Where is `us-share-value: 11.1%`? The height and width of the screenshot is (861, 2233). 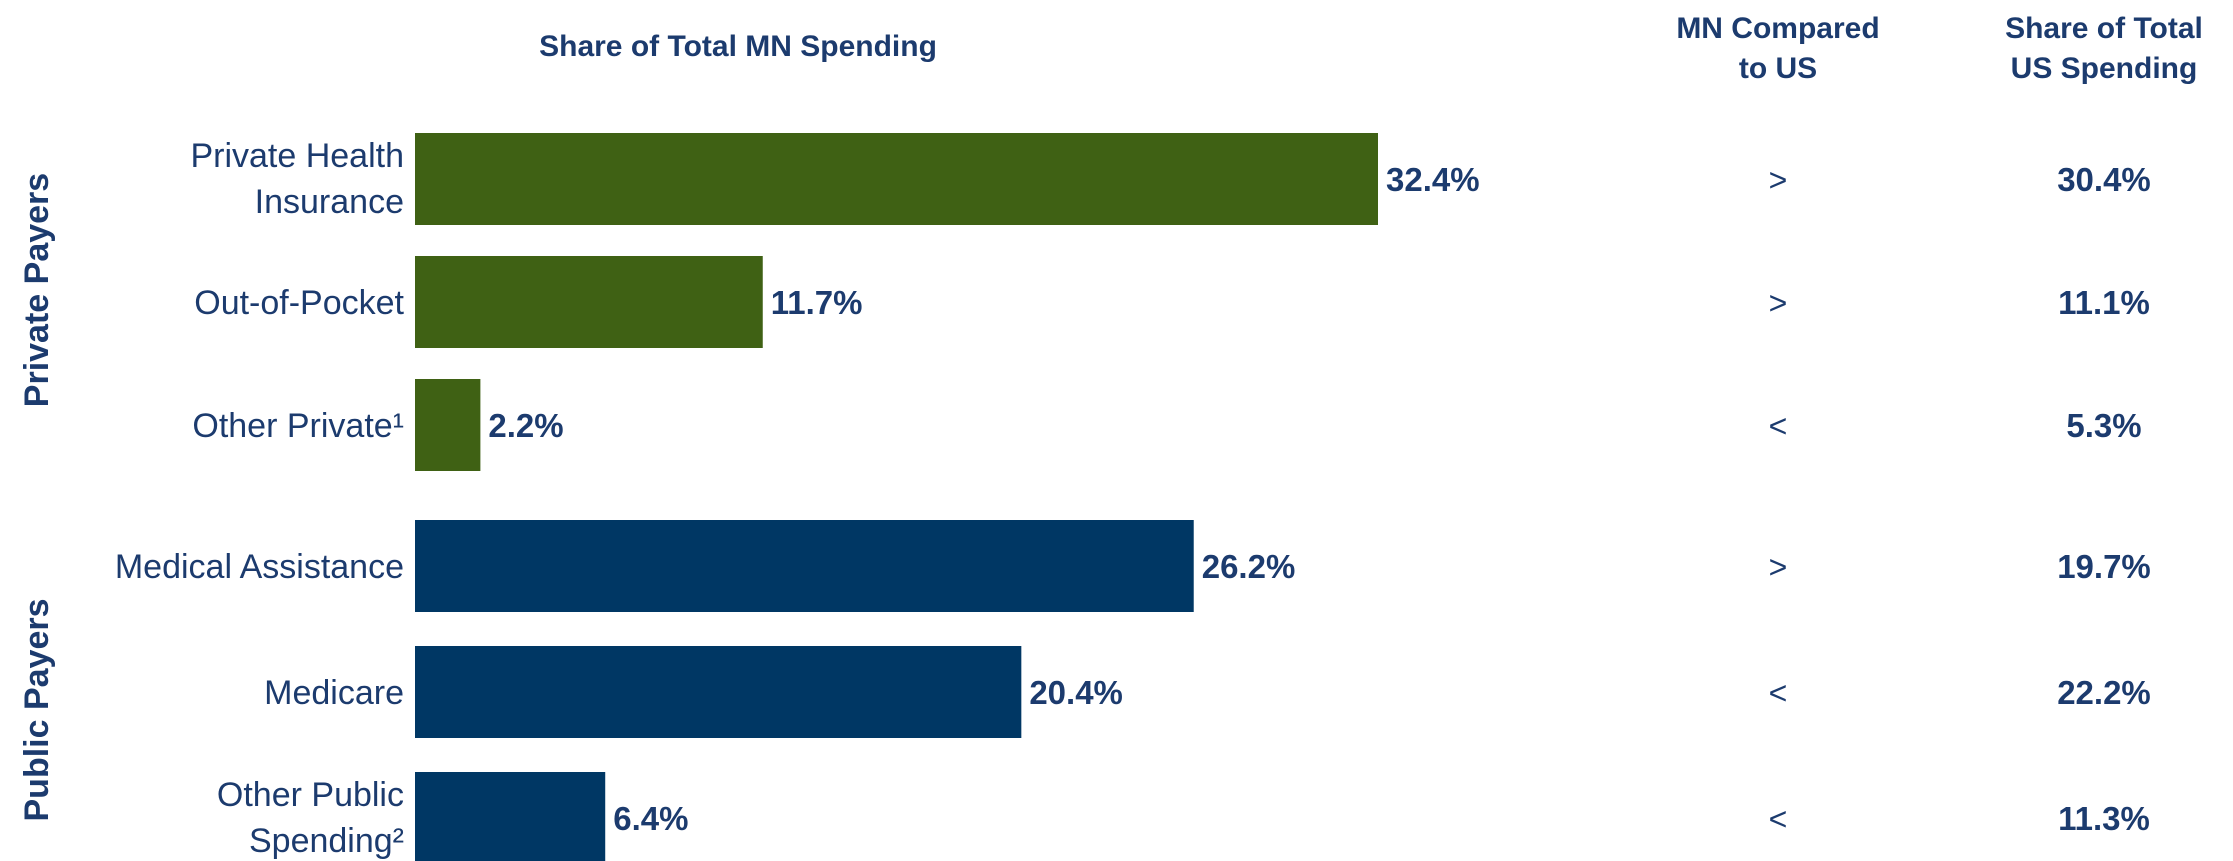
us-share-value: 11.1% is located at coordinates (2104, 302).